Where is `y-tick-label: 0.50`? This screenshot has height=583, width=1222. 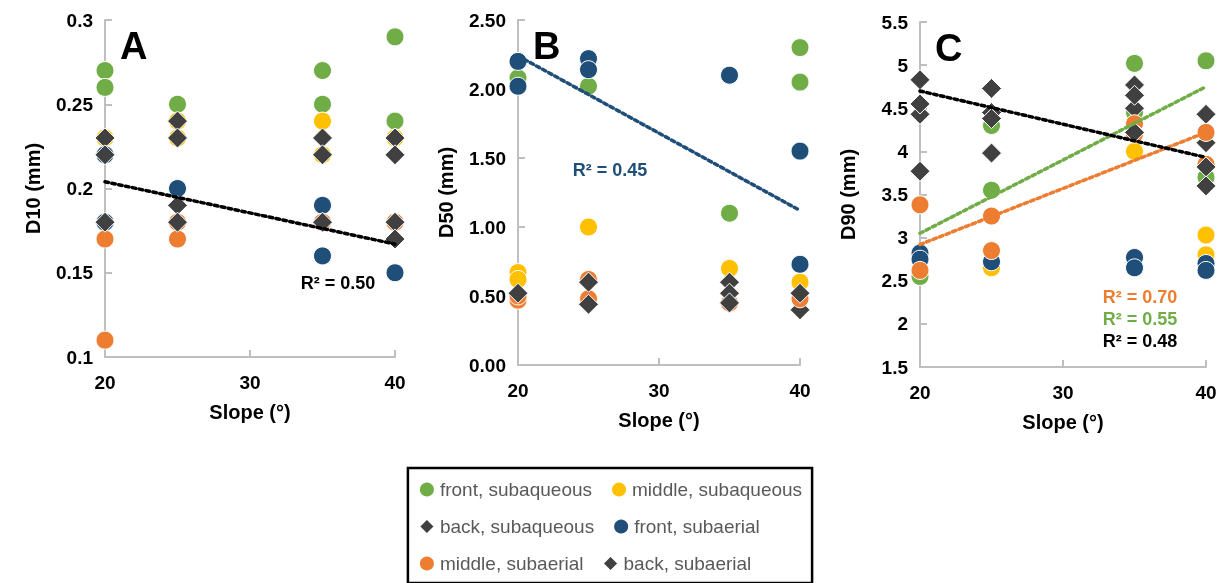
y-tick-label: 0.50 is located at coordinates (487, 296).